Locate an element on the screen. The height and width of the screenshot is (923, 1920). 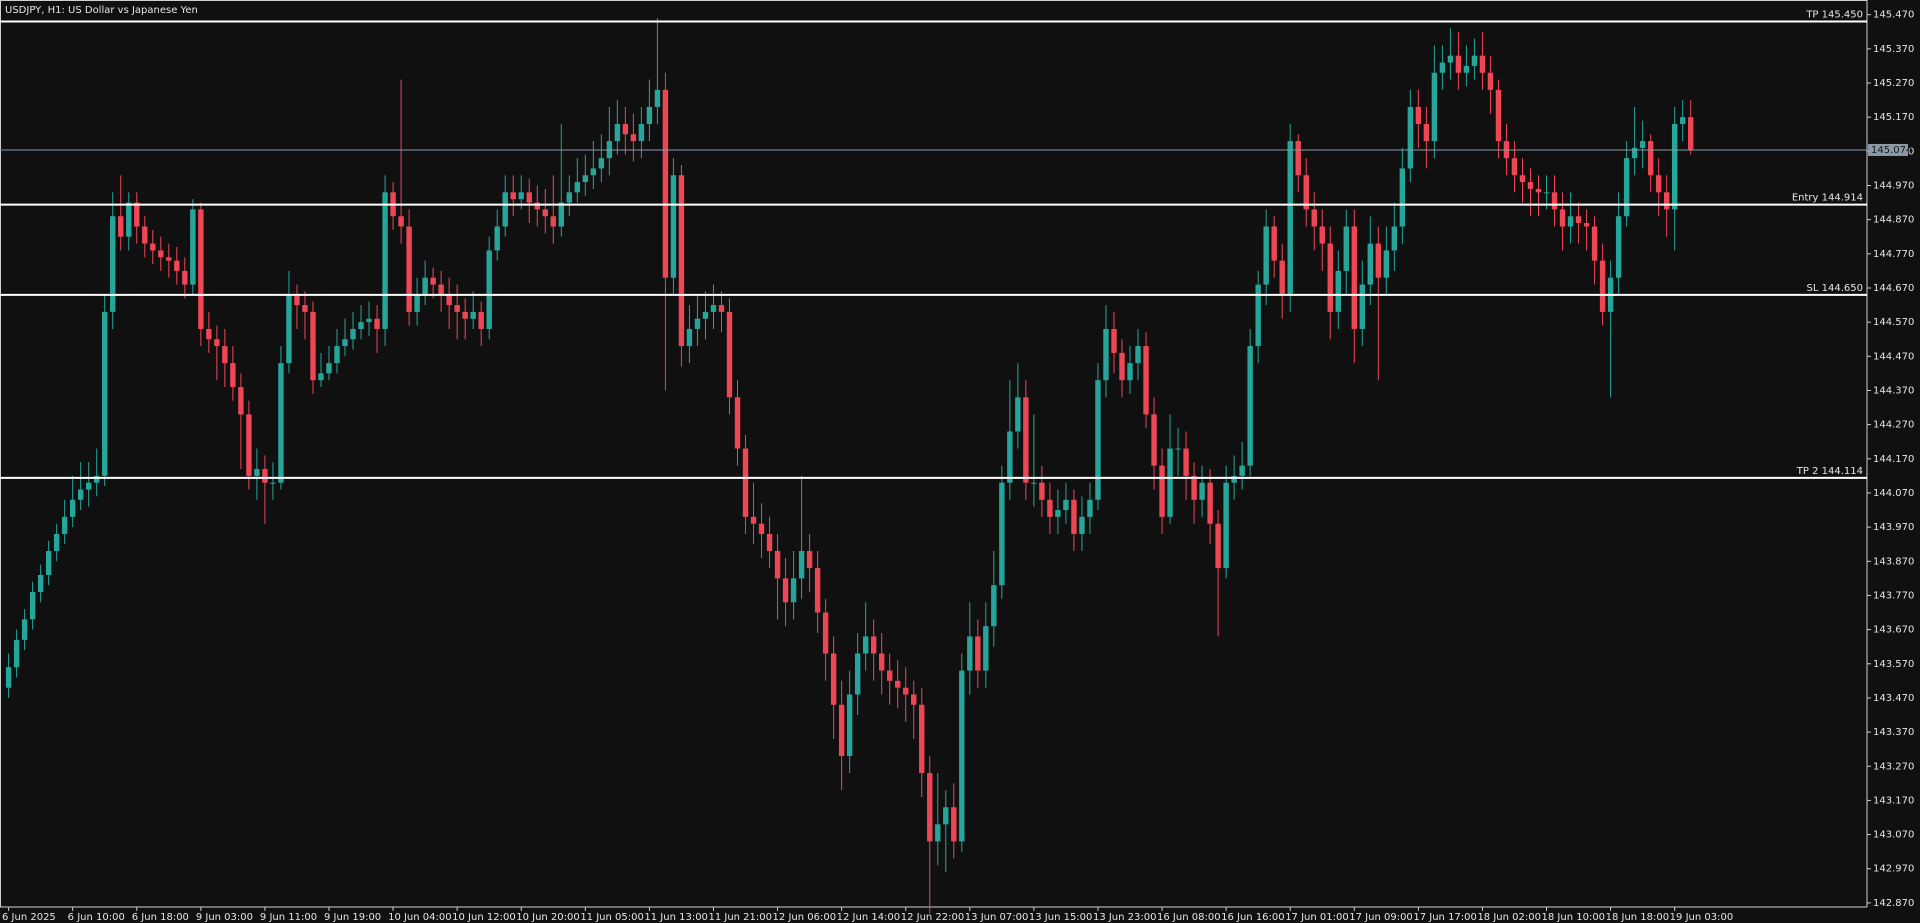
x-tick-label: 18 Jun 02:00 is located at coordinates (1509, 917).